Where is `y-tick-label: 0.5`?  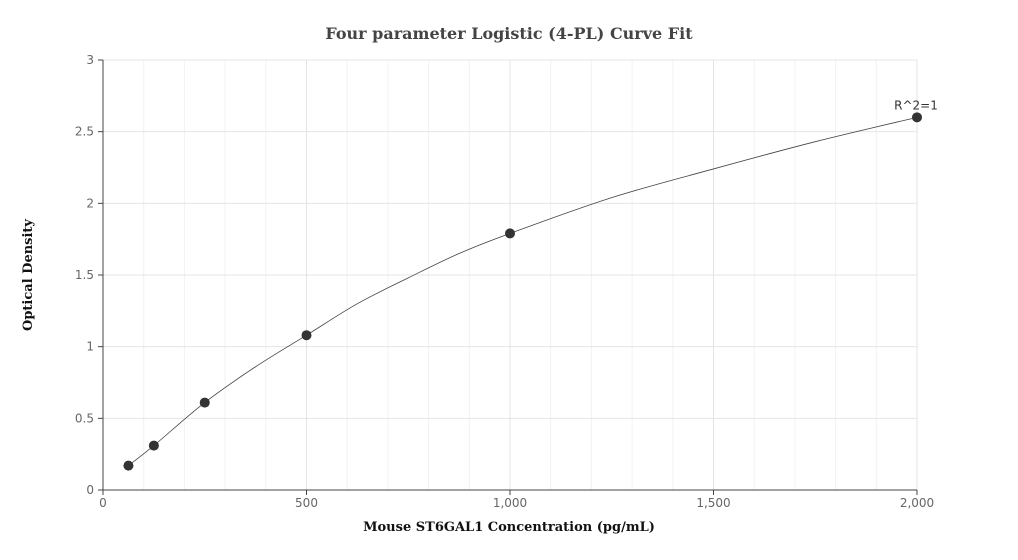 y-tick-label: 0.5 is located at coordinates (84, 418).